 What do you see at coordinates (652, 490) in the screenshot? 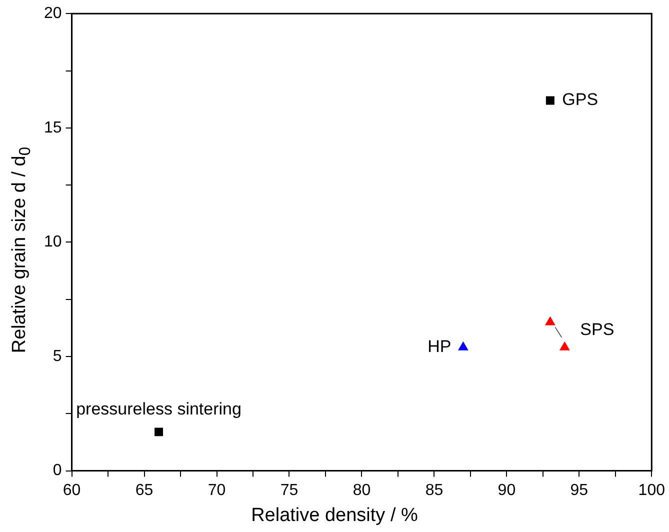
I see `x-tick-label: 100` at bounding box center [652, 490].